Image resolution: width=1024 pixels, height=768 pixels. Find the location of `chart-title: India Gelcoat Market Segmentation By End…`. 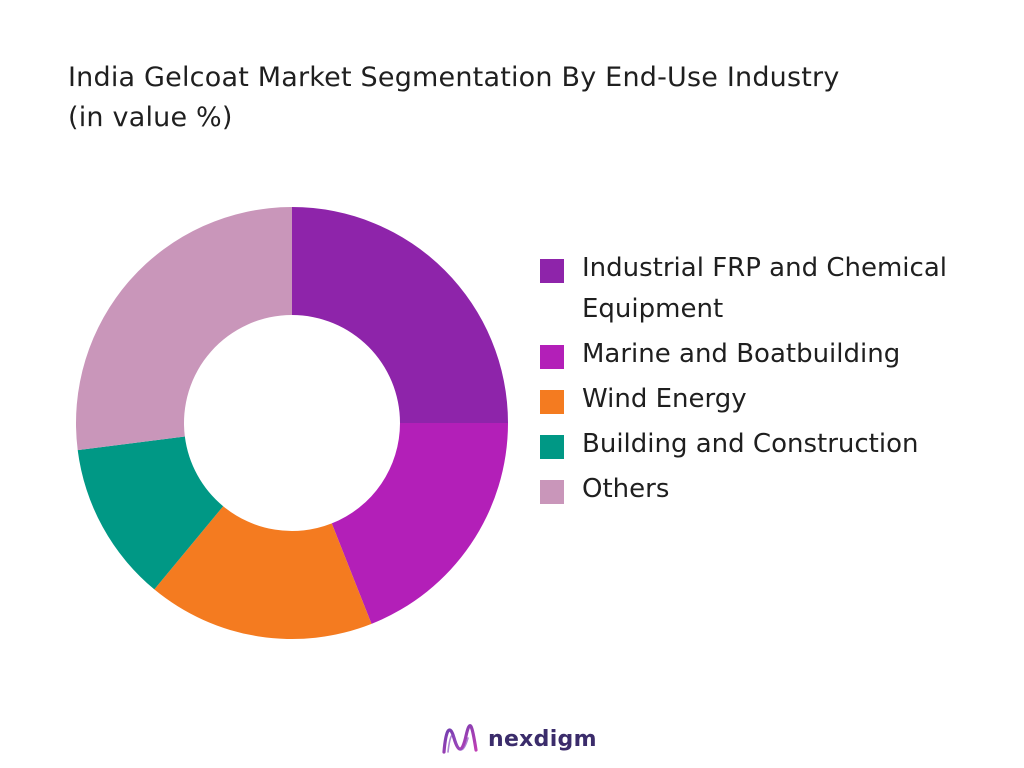

chart-title: India Gelcoat Market Segmentation By End… is located at coordinates (454, 97).